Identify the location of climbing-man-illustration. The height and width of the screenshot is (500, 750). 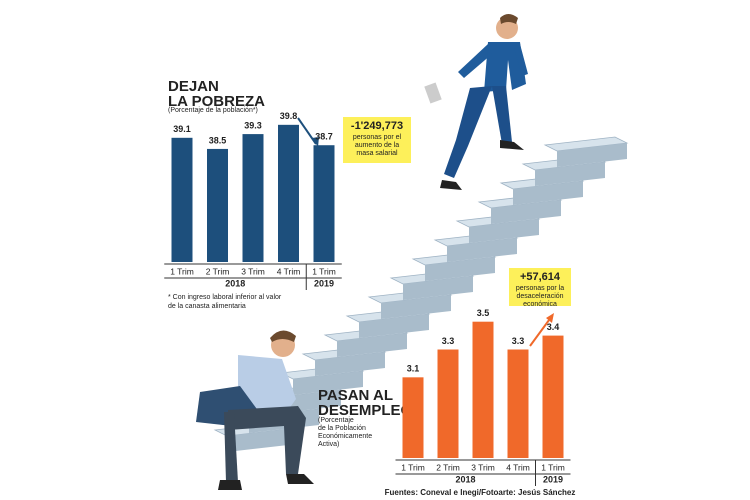
(476, 102).